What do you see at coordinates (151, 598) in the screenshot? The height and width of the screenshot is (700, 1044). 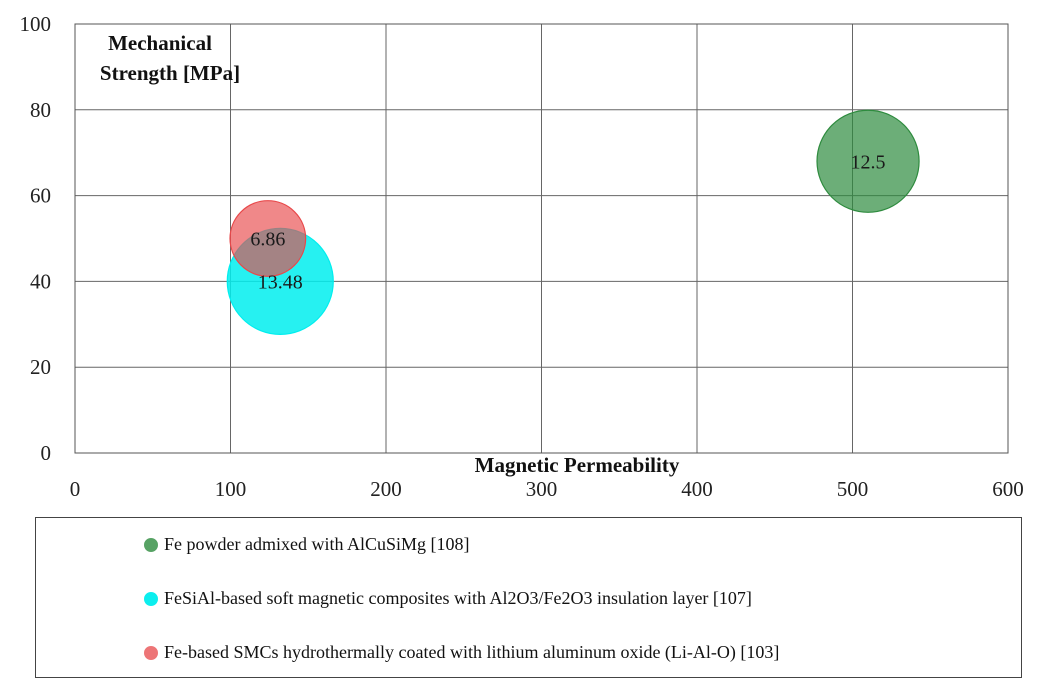 I see `legend-marker-cyan` at bounding box center [151, 598].